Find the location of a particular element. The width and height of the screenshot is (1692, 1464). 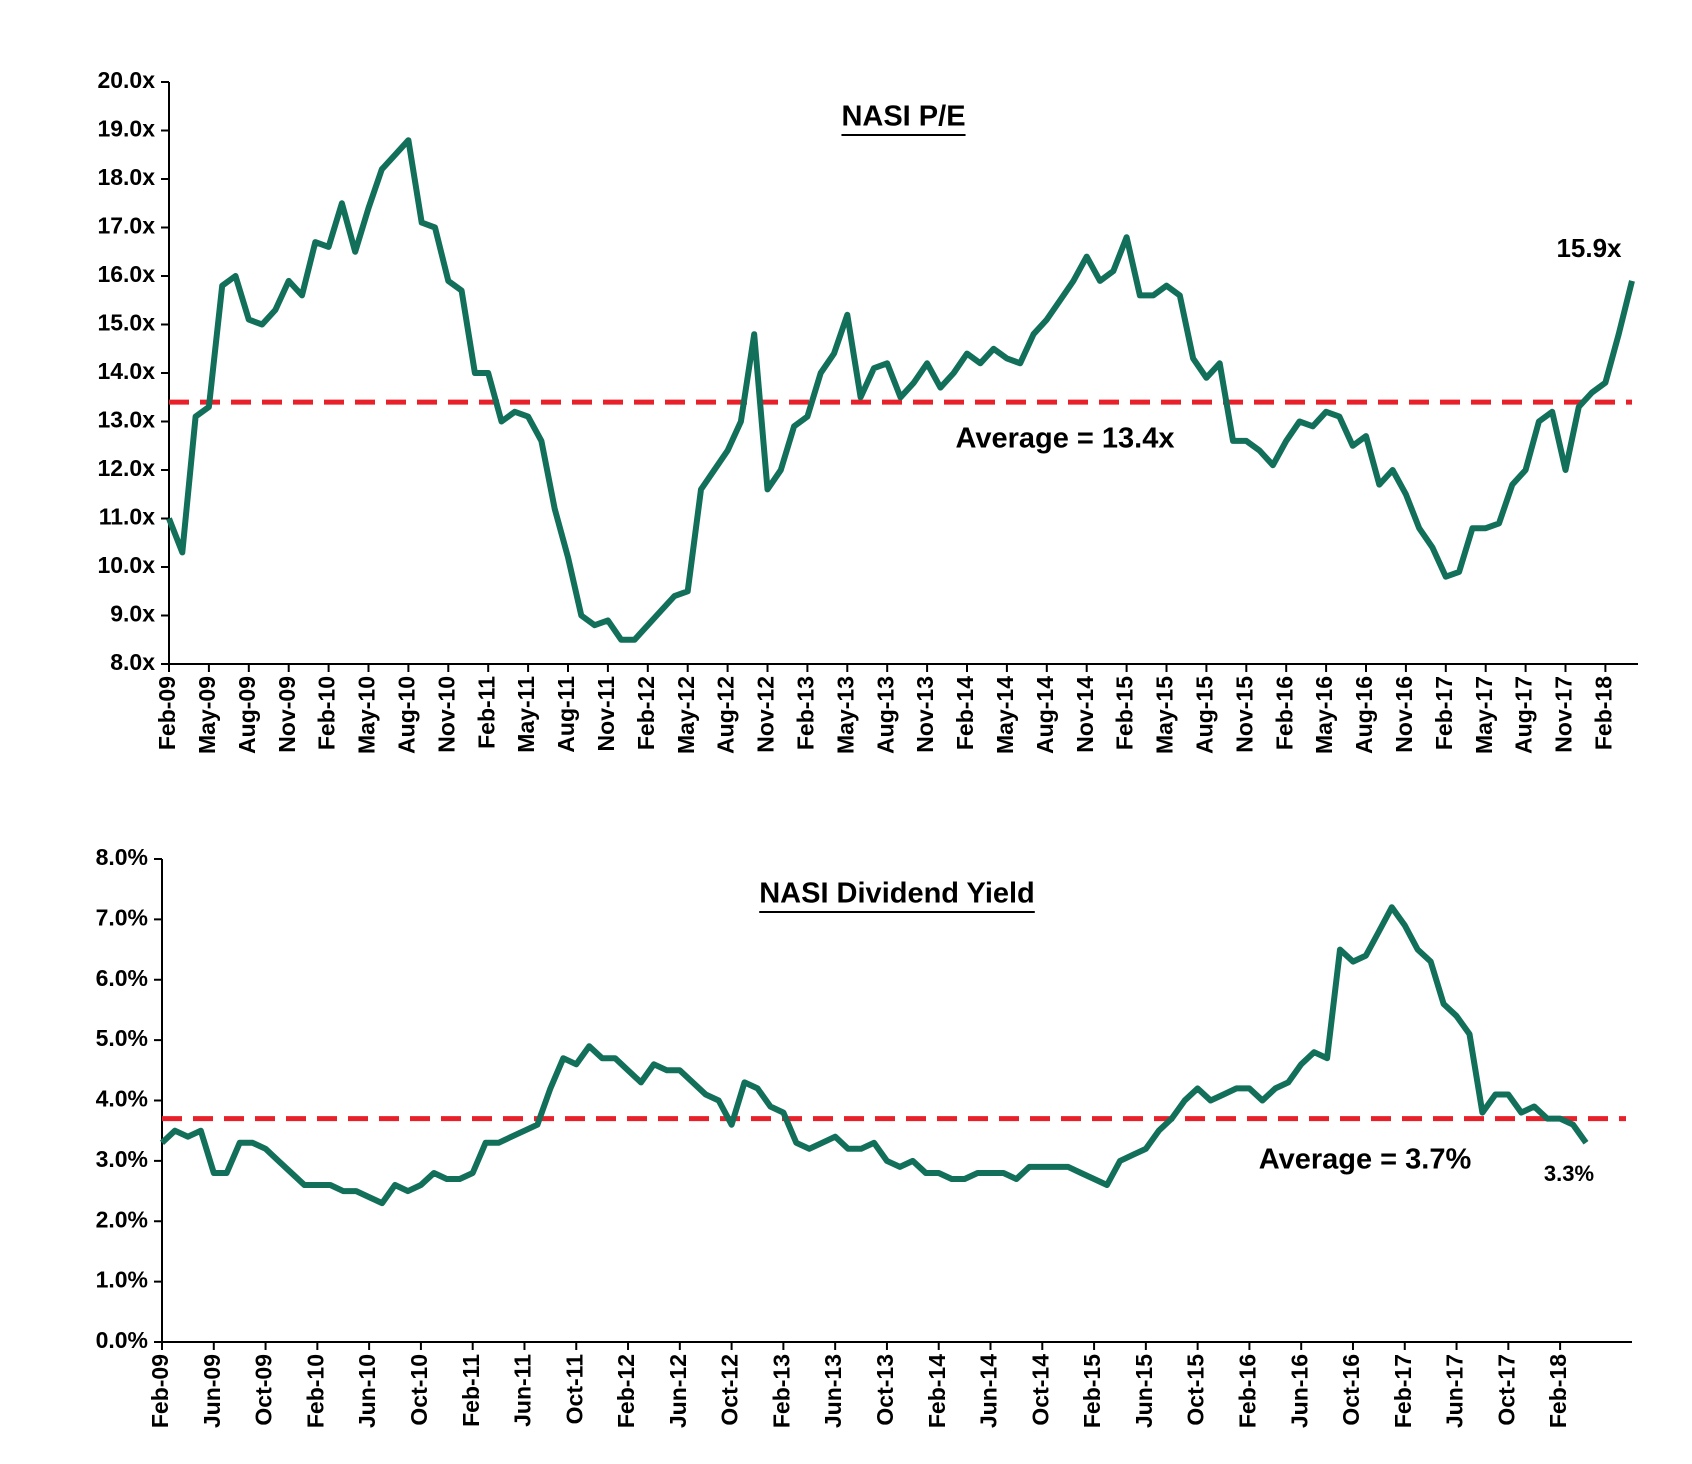

y-tick-label: 10.0x is located at coordinates (126, 565).